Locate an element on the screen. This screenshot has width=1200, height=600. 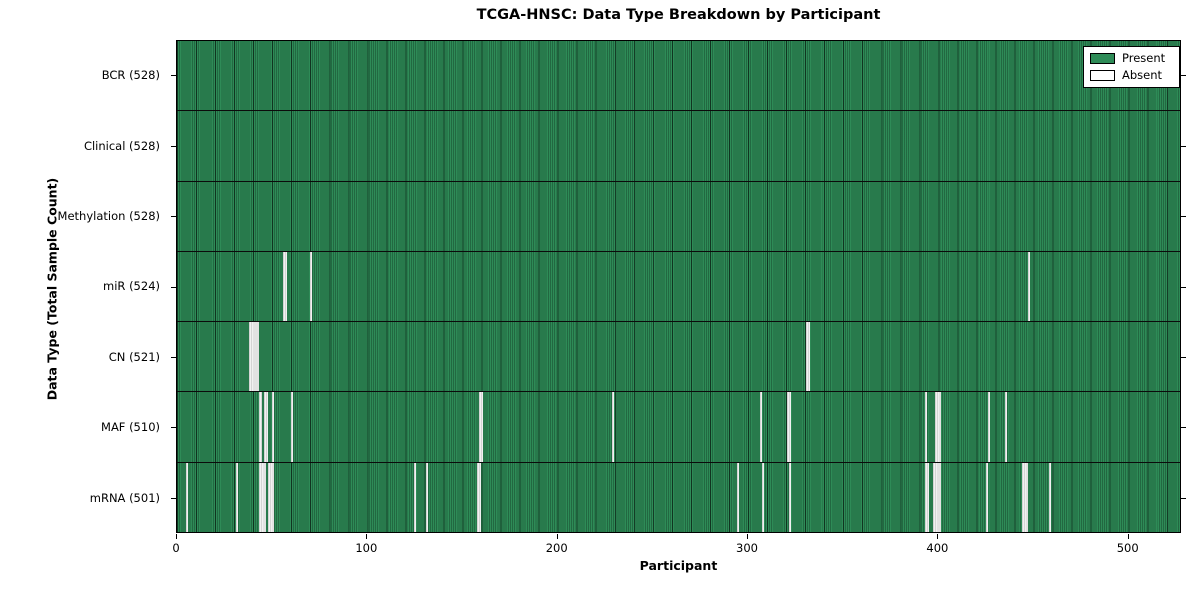
heatmap-row-miR is located at coordinates (678, 287).